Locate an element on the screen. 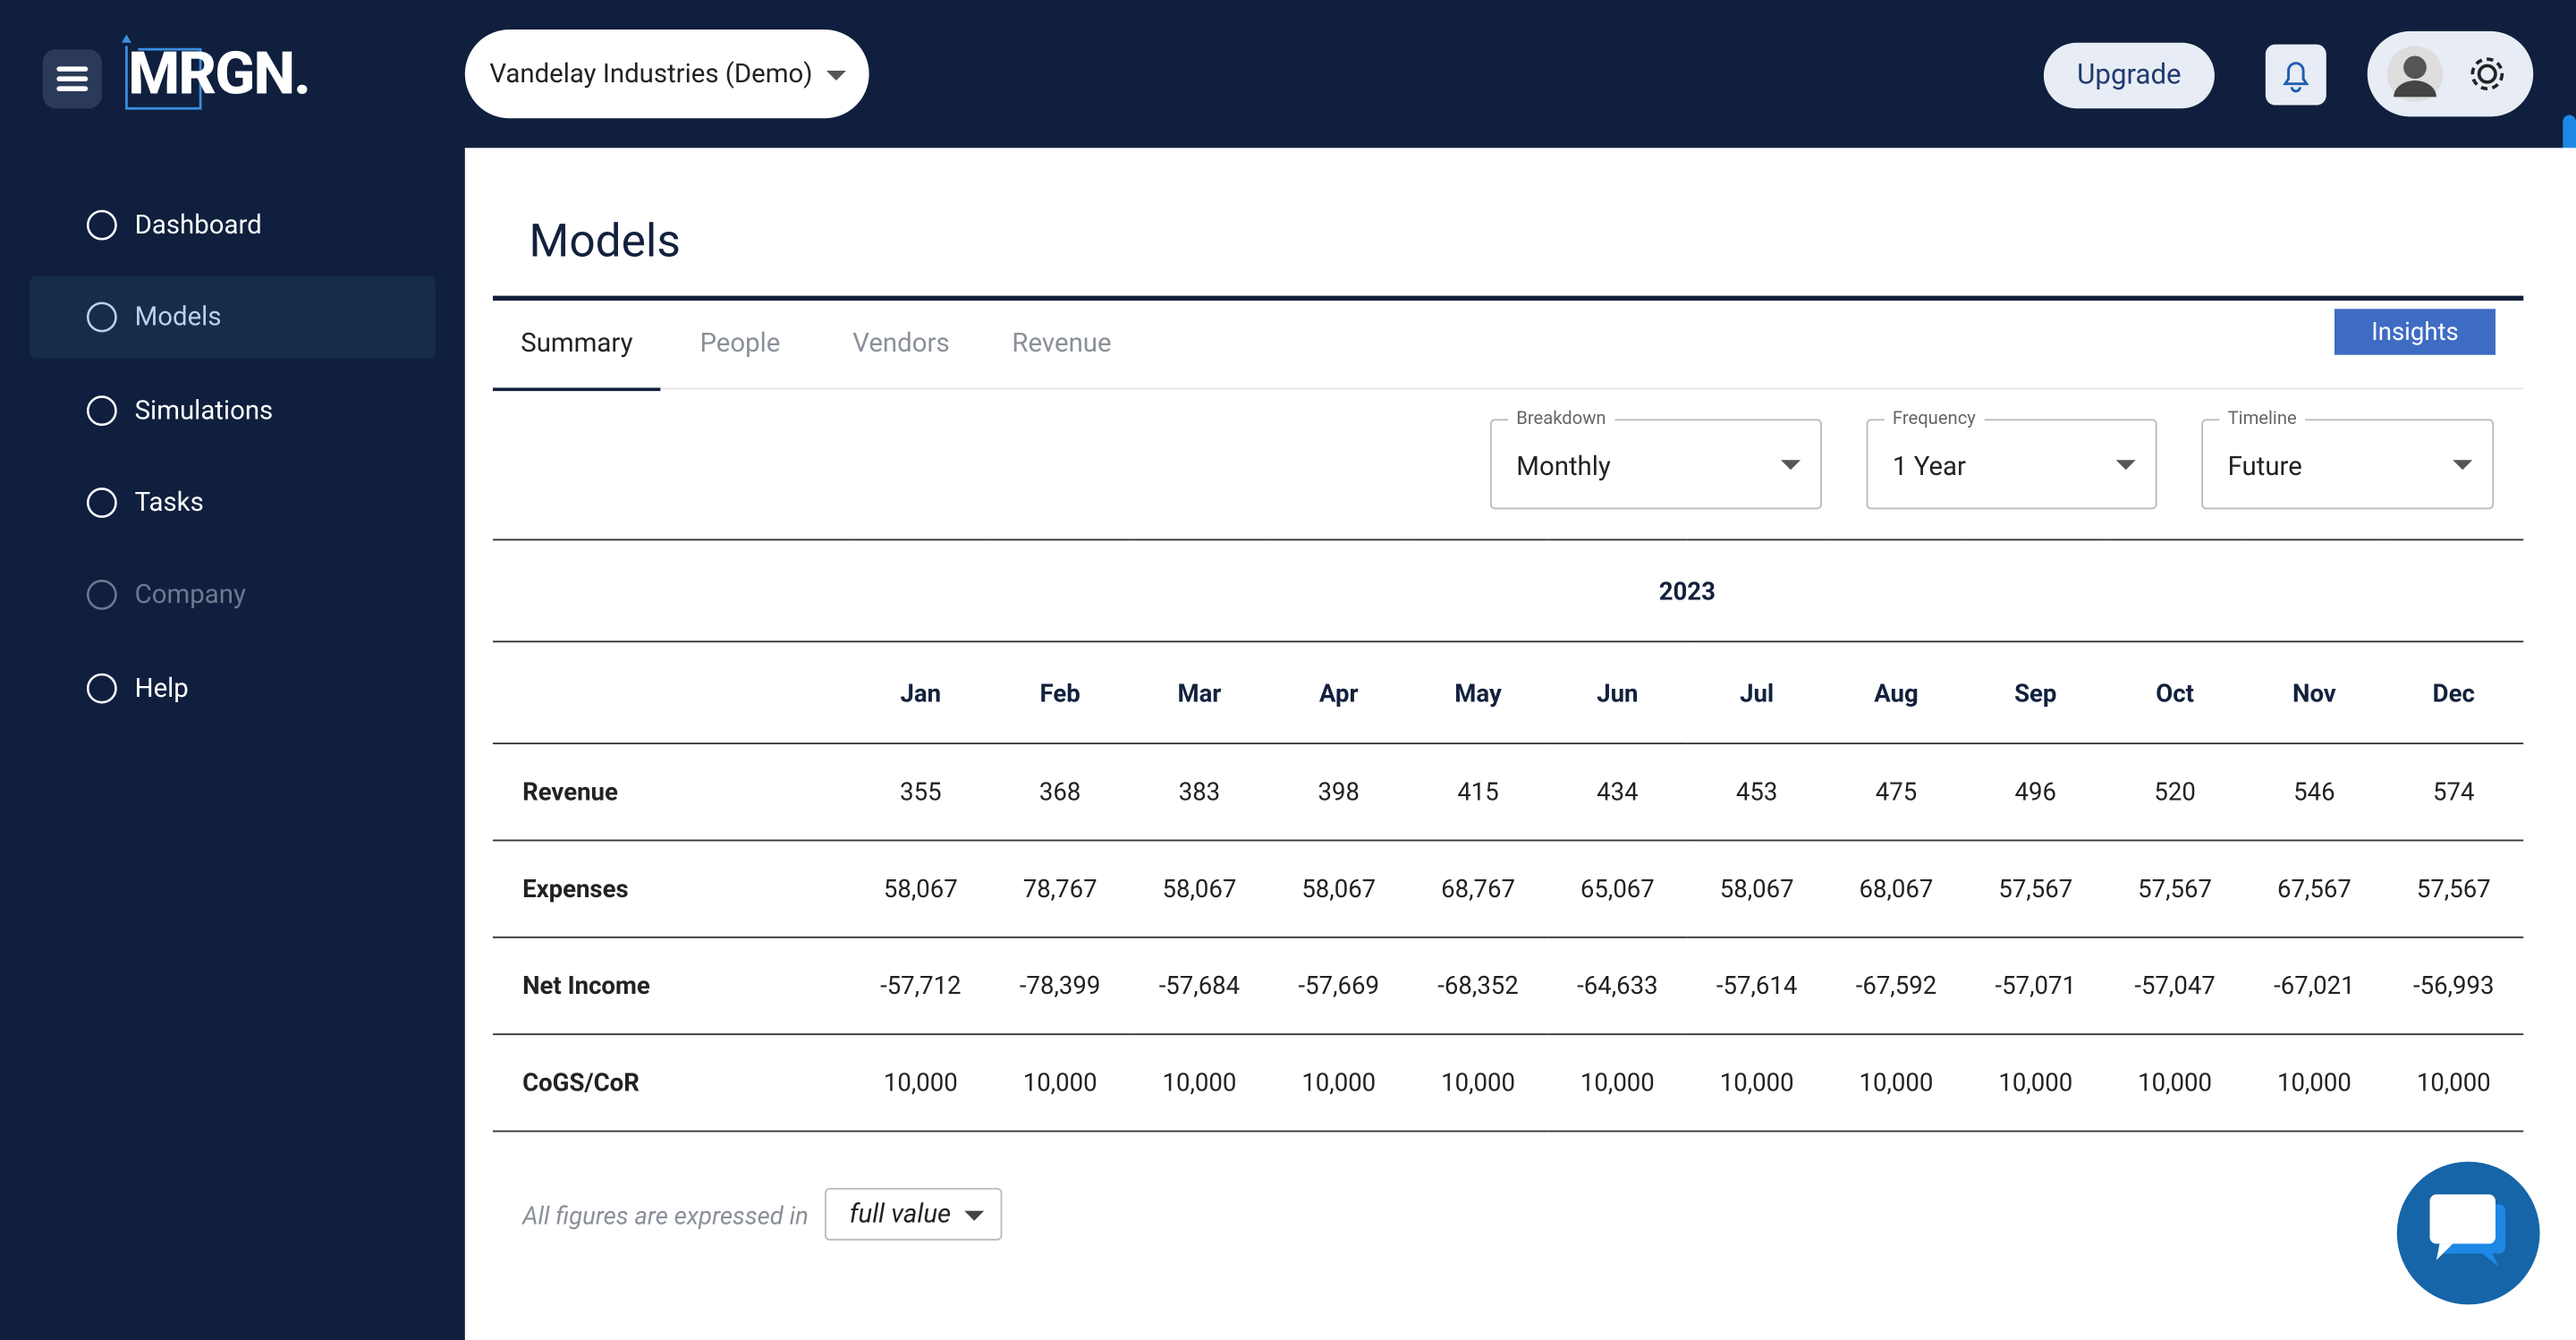  tab: Revenue is located at coordinates (1062, 343).